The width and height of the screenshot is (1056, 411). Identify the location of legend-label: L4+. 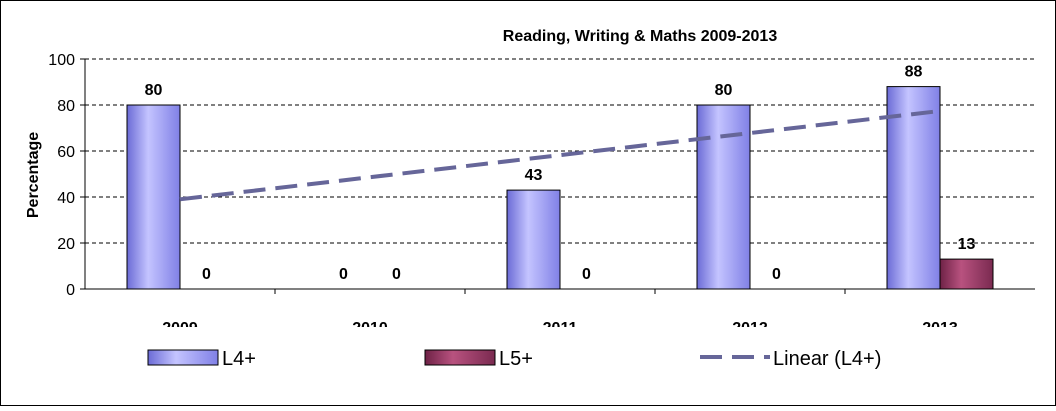
(239, 359).